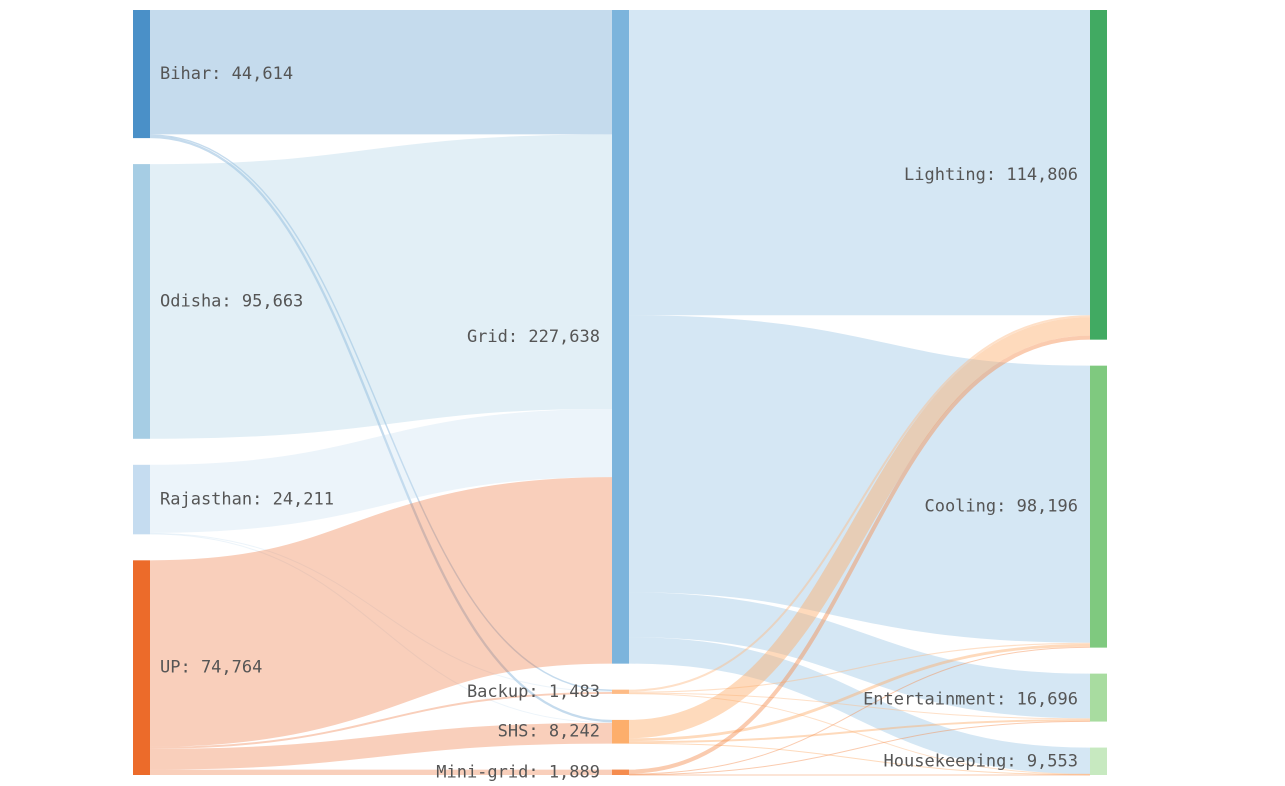 Image resolution: width=1285 pixels, height=786 pixels. What do you see at coordinates (620, 731) in the screenshot?
I see `node-shs` at bounding box center [620, 731].